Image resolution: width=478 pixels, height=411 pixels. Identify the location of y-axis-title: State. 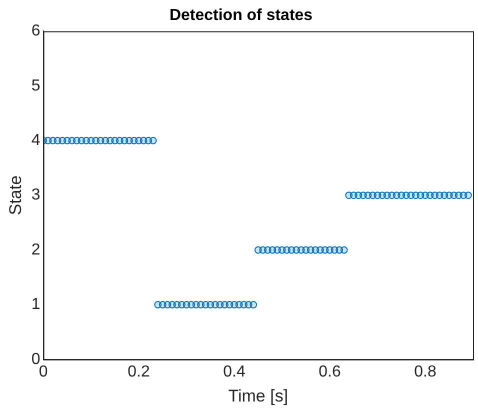
(15, 195).